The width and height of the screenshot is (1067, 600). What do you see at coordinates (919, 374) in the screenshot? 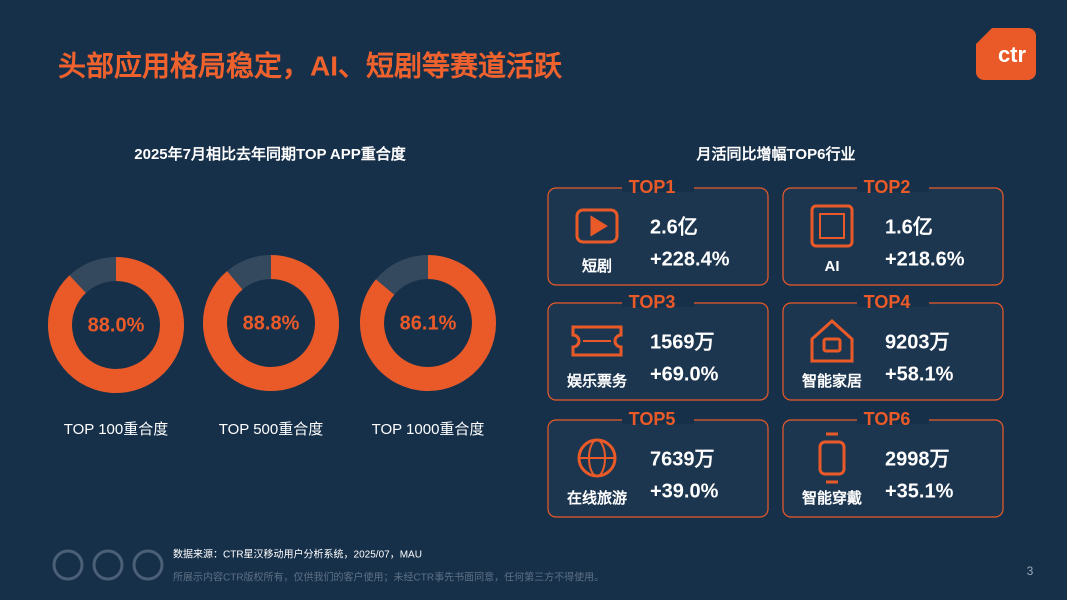
I see `card-growth: +58.1%` at bounding box center [919, 374].